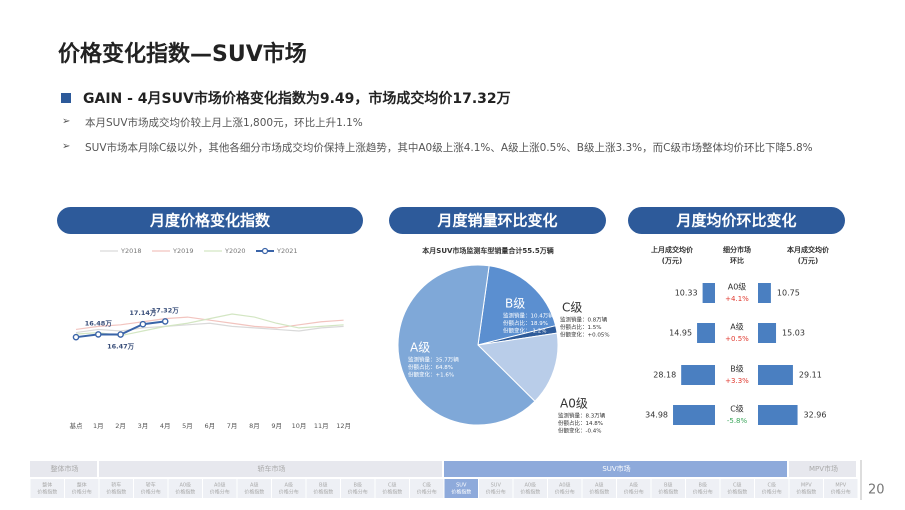 The width and height of the screenshot is (905, 510). I want to click on panel-title: 月度价格变化指数, so click(210, 221).